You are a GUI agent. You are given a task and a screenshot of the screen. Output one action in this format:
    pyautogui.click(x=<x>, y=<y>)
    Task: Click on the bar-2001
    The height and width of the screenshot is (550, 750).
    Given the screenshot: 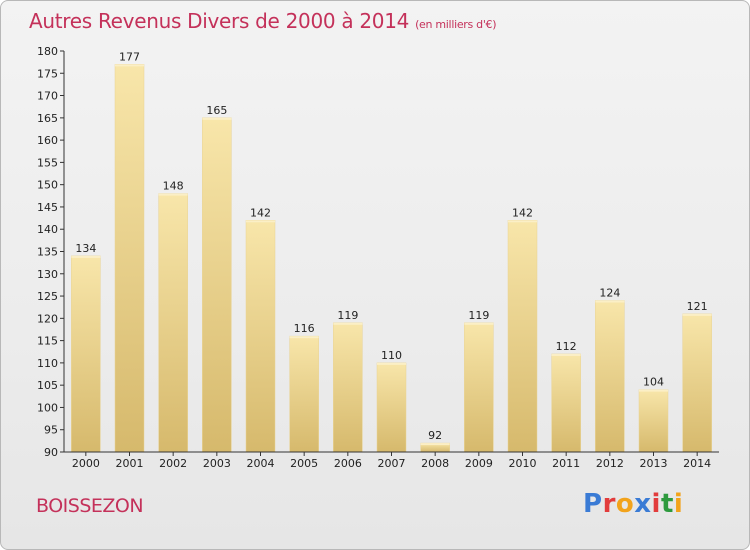 What is the action you would take?
    pyautogui.click(x=129, y=258)
    